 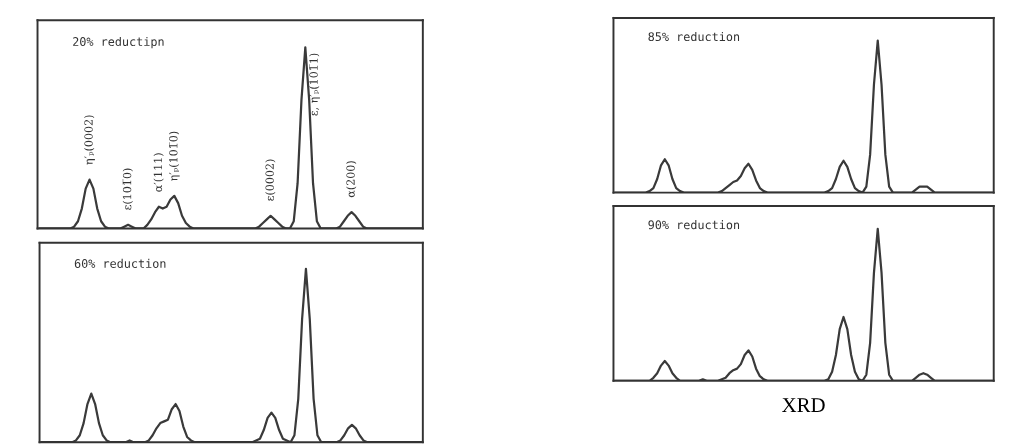 What do you see at coordinates (314, 84) in the screenshot?
I see `annotation: ε, η′ₚ(101̅1)` at bounding box center [314, 84].